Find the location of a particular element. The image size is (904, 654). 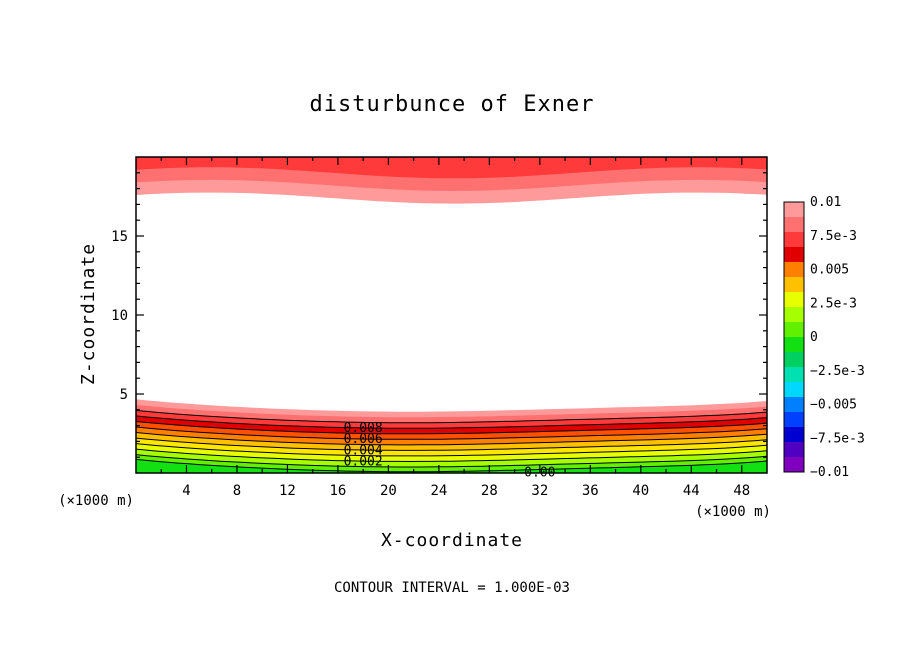

x-tick-label: 32 is located at coordinates (539, 491).